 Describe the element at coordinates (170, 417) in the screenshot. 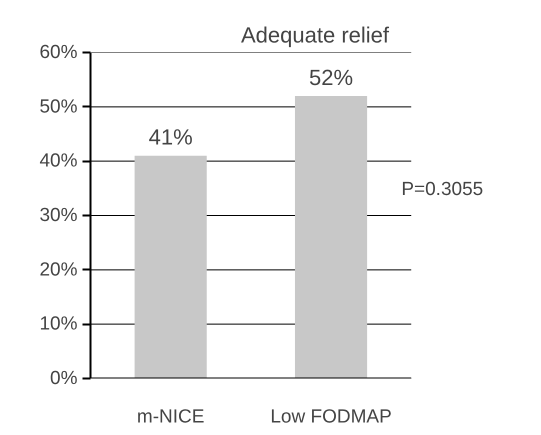

I see `x-tick-label: m-NICE` at that location.